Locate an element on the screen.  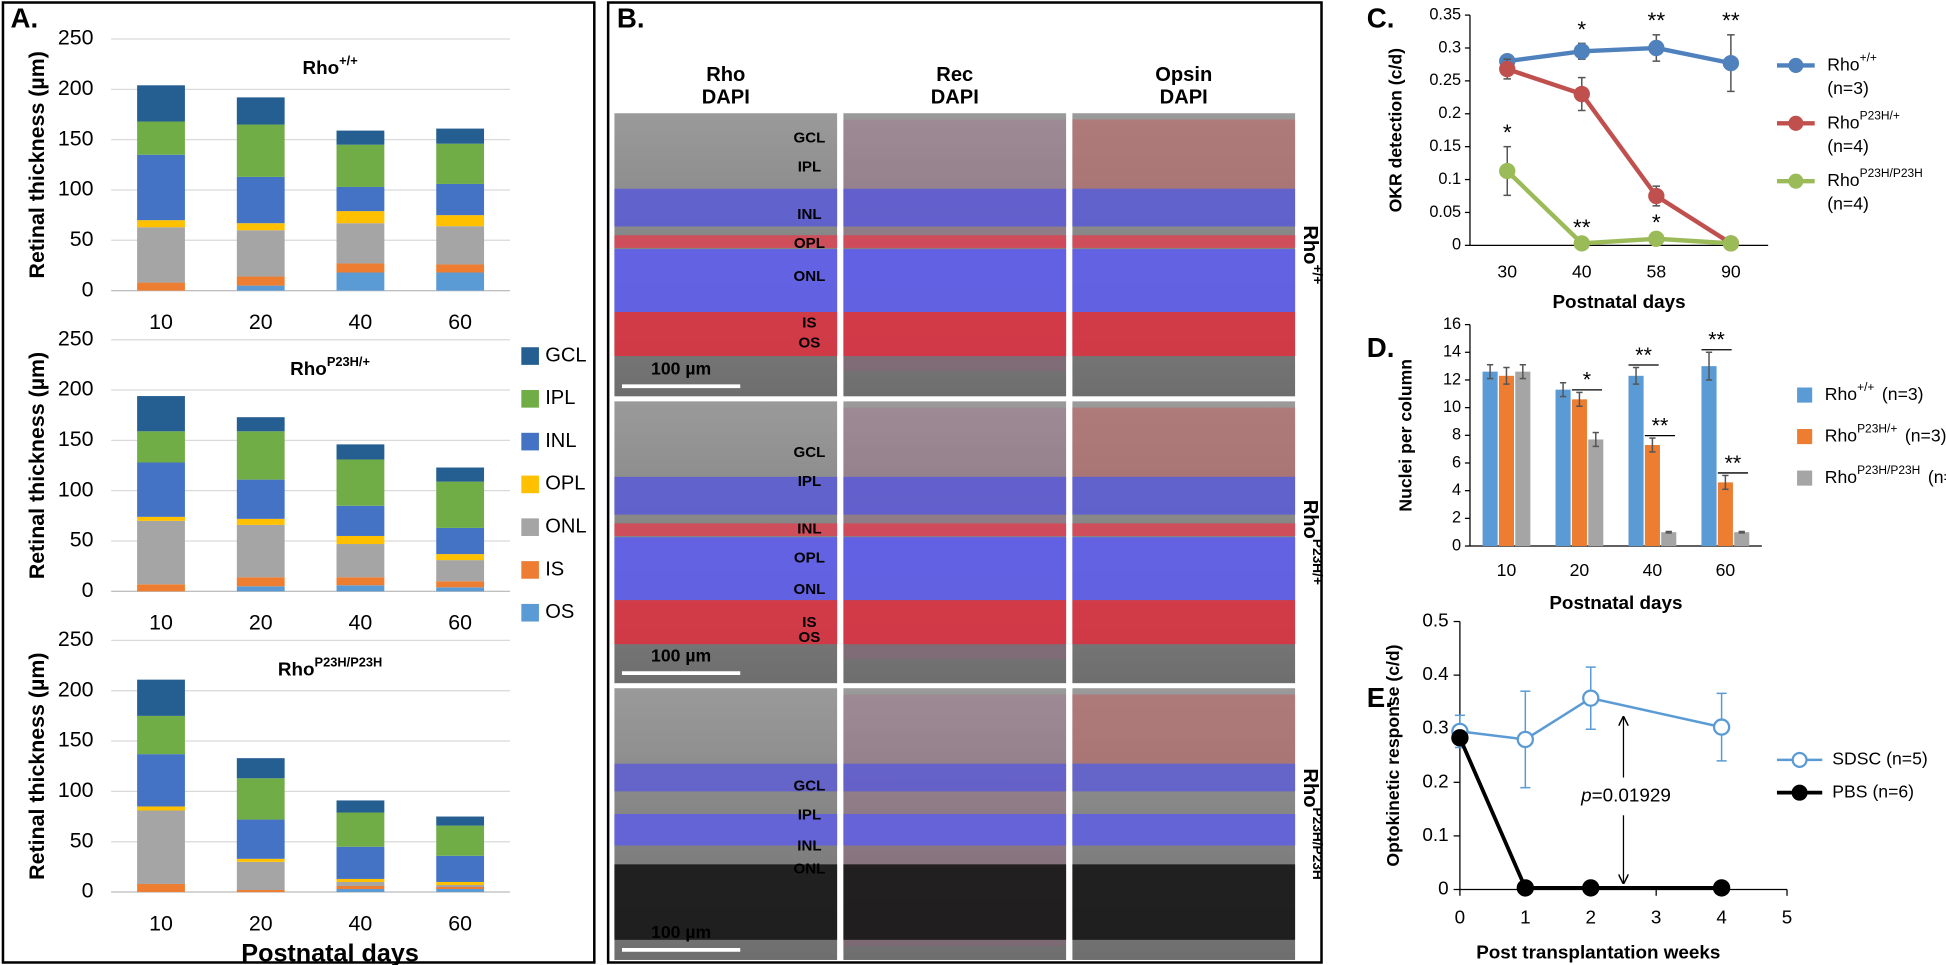
x-tick-label: 4 is located at coordinates (1721, 916).